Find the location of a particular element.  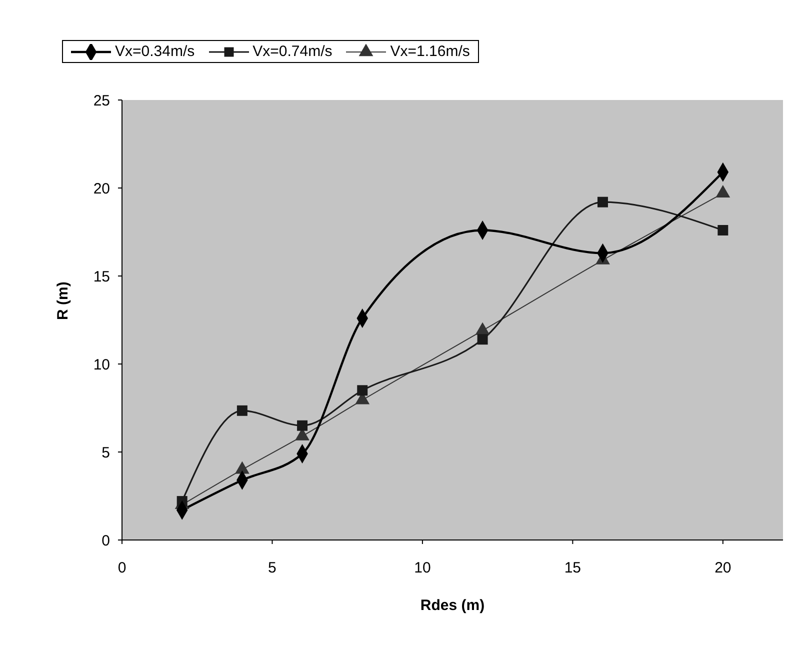

legend-label: Vx=0.34m/s is located at coordinates (155, 51).